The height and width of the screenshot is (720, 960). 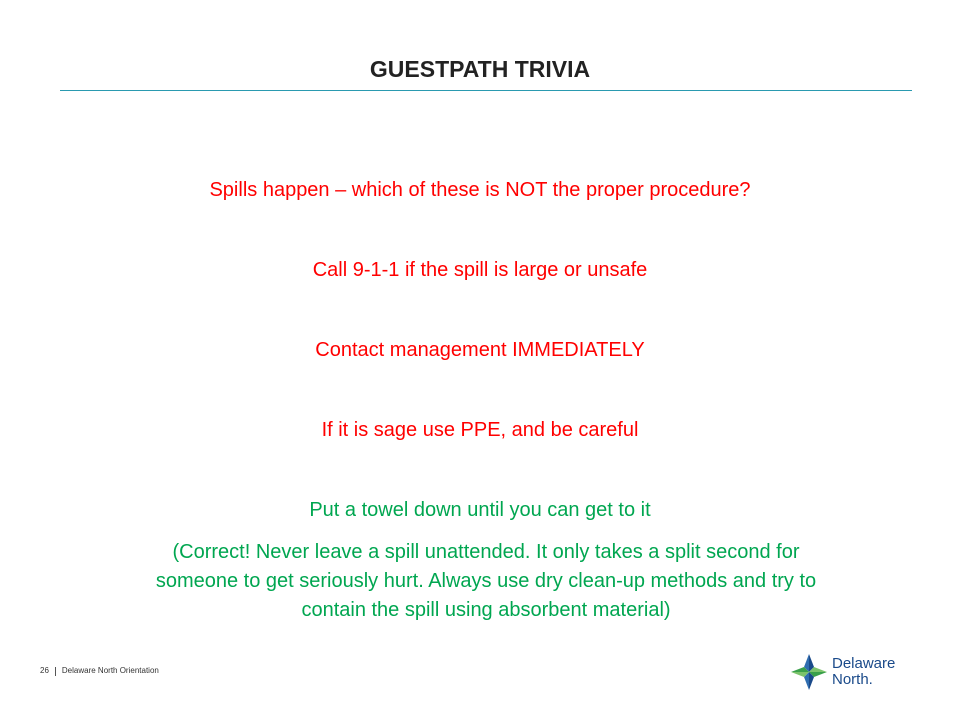 I want to click on option-3: If it is sage use PPE, and be careful, so click(x=480, y=430).